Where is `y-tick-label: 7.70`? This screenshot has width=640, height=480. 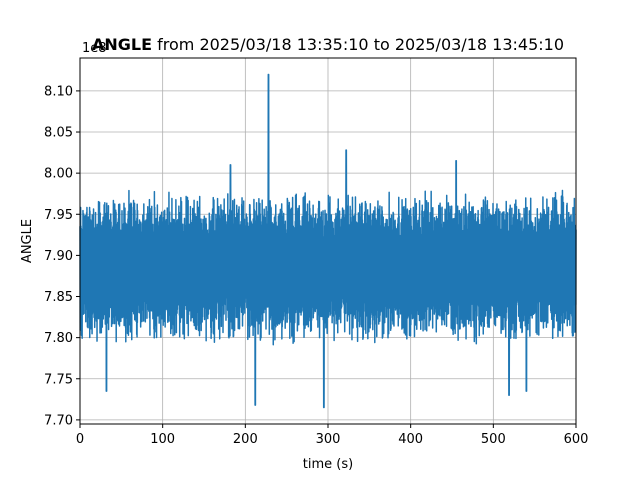 y-tick-label: 7.70 is located at coordinates (58, 420).